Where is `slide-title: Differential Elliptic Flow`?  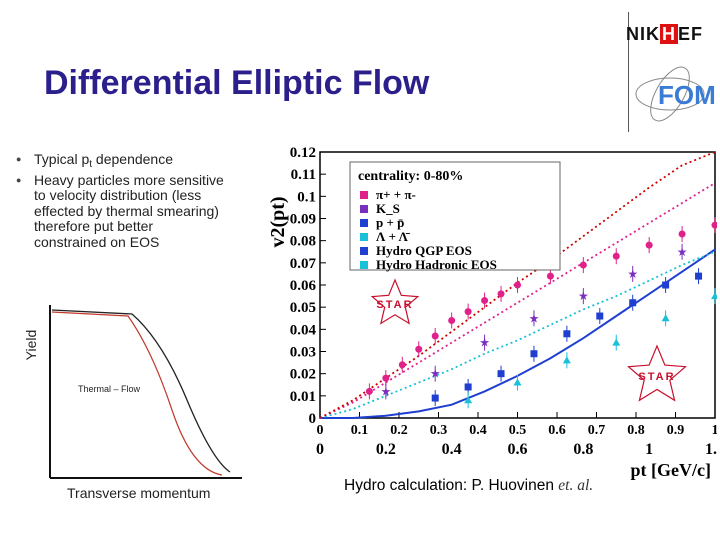
slide-title: Differential Elliptic Flow is located at coordinates (237, 83).